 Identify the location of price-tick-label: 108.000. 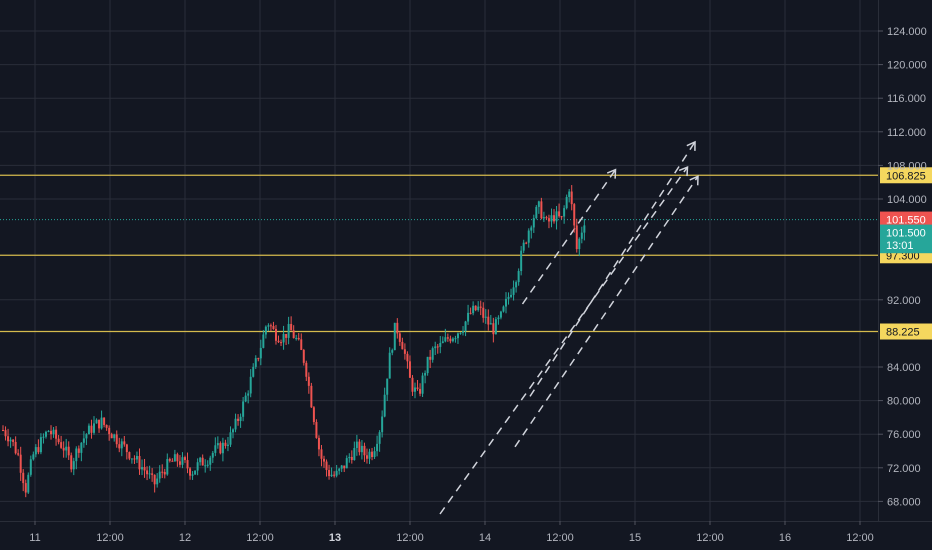
(907, 166).